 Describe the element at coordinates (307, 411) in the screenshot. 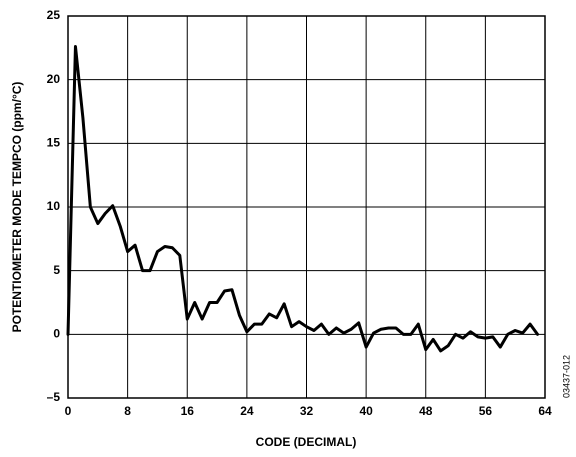

I see `x-tick-label: 32` at that location.